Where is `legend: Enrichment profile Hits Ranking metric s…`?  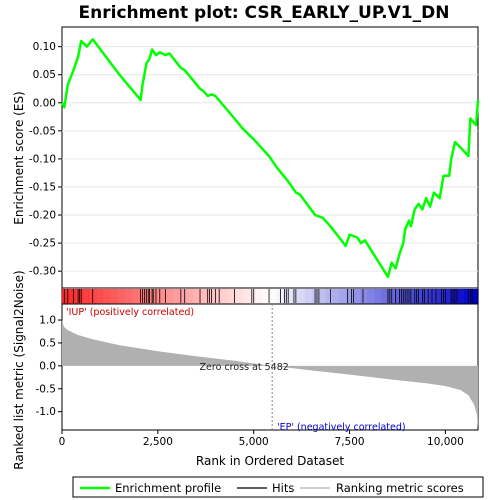 legend: Enrichment profile Hits Ranking metric s… is located at coordinates (278, 487).